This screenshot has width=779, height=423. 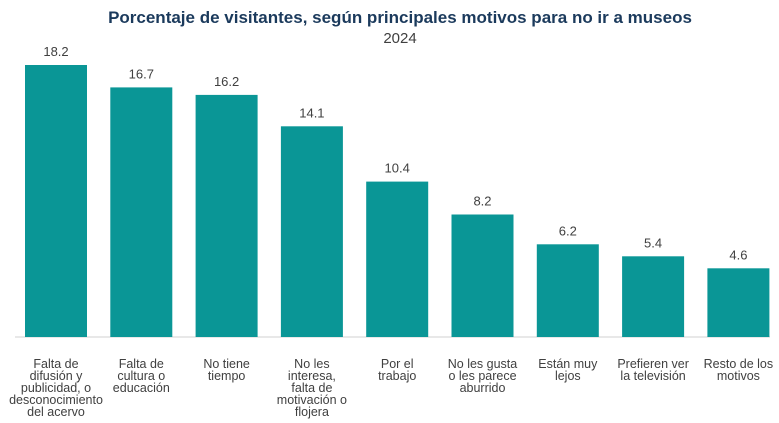 I want to click on category-label-line: o les parece, so click(x=482, y=376).